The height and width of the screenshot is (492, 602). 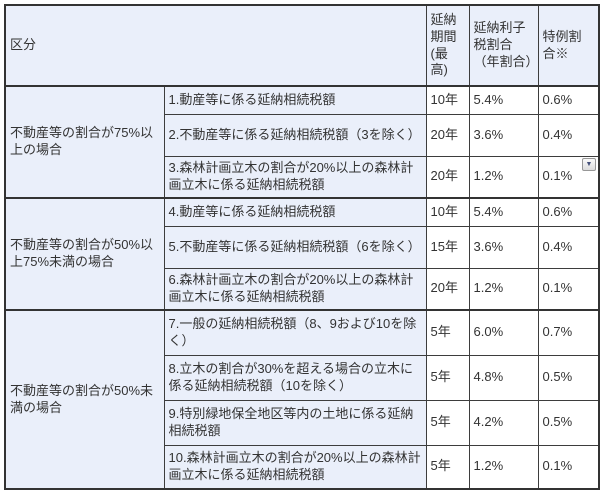 I want to click on item-cell: 10.森林計画立木の割合が20%以上の森林計画立木に係る延納相続税額, so click(x=295, y=467).